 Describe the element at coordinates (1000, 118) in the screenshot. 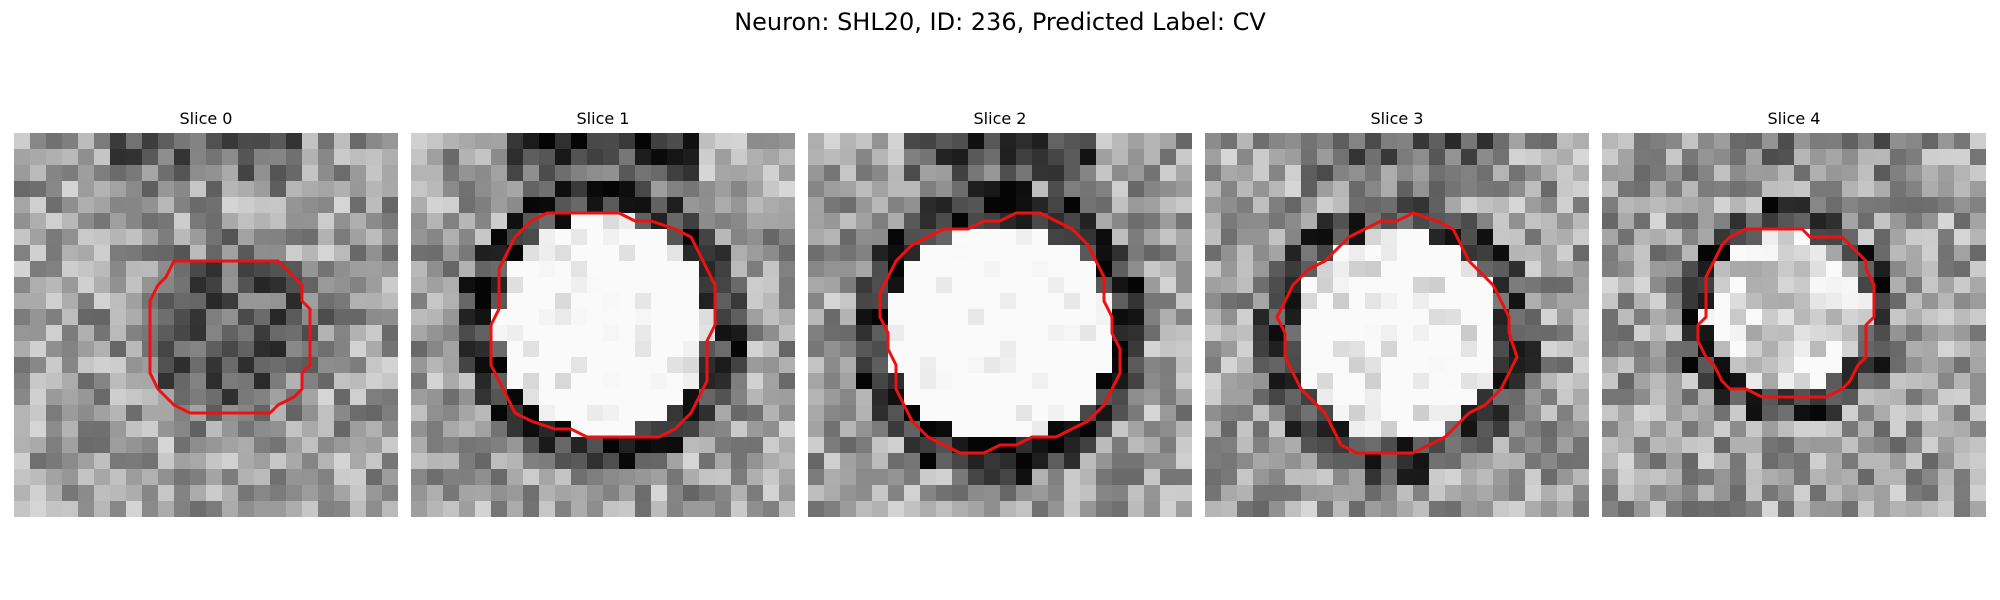

I see `slice-title: Slice 2` at that location.